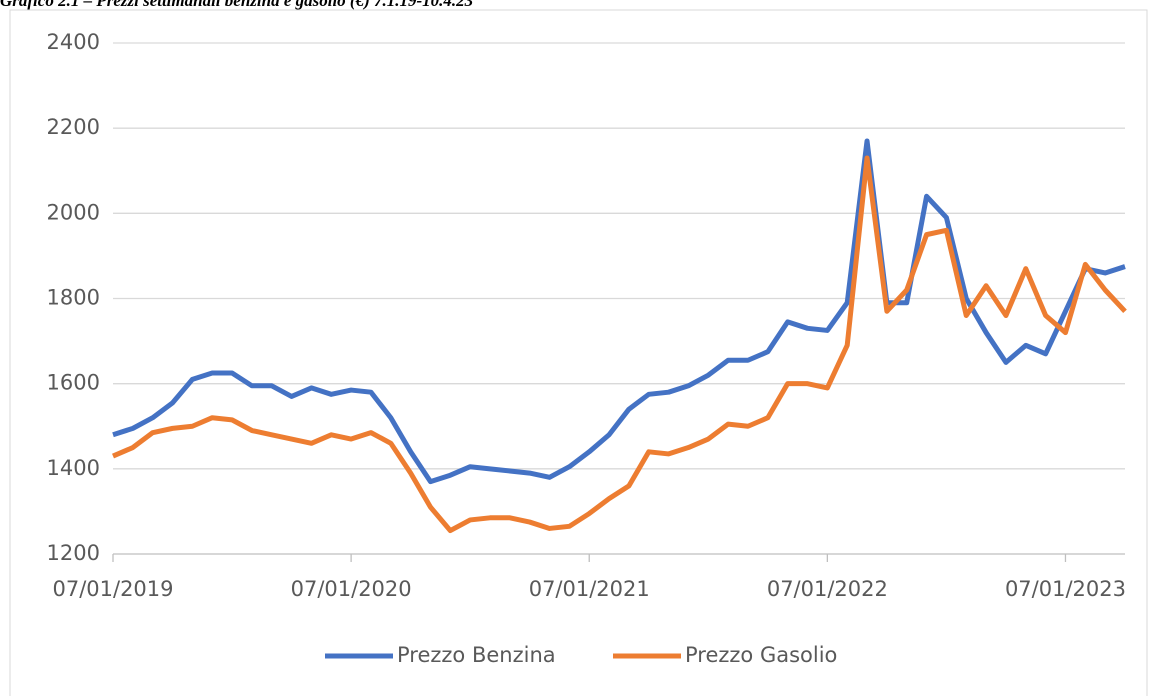  I want to click on x-tick-label: 07/01/2021, so click(589, 589).